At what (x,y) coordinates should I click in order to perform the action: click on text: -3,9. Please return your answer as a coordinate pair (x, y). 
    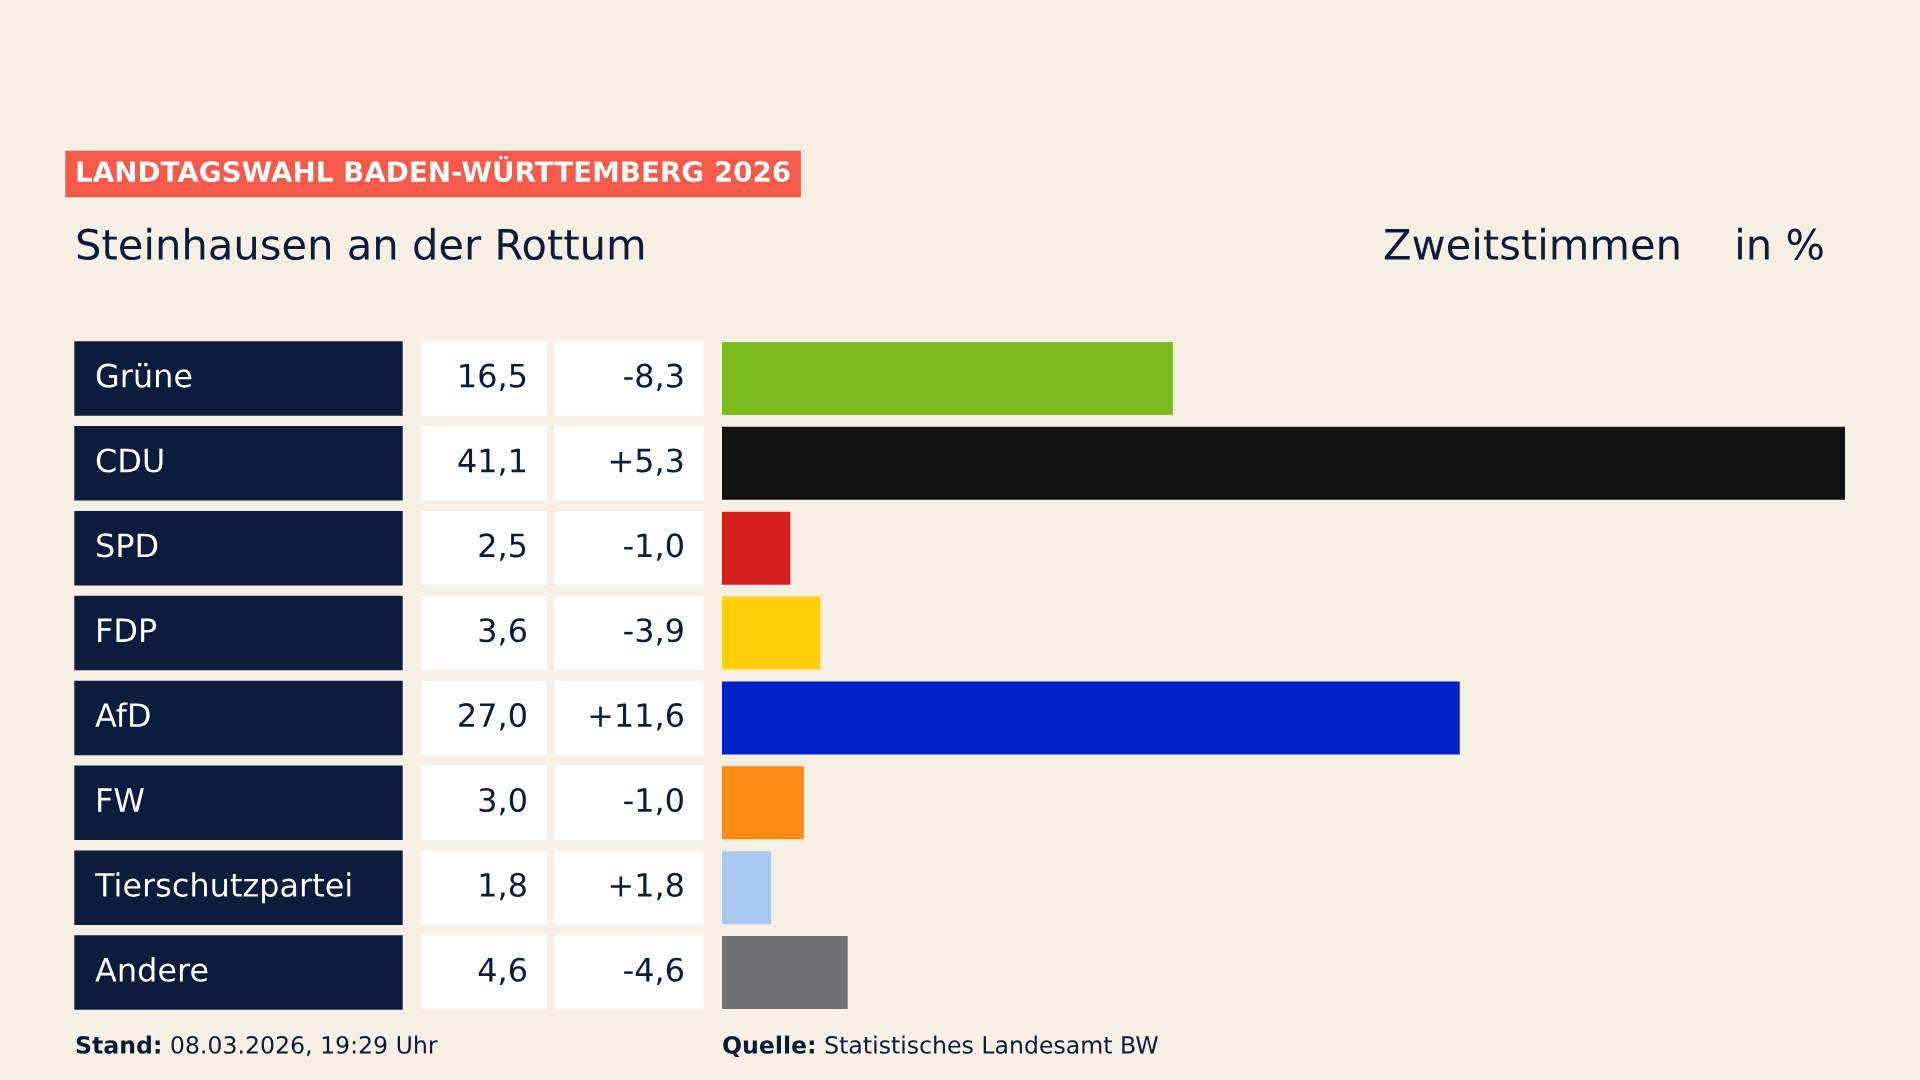
    Looking at the image, I should click on (653, 632).